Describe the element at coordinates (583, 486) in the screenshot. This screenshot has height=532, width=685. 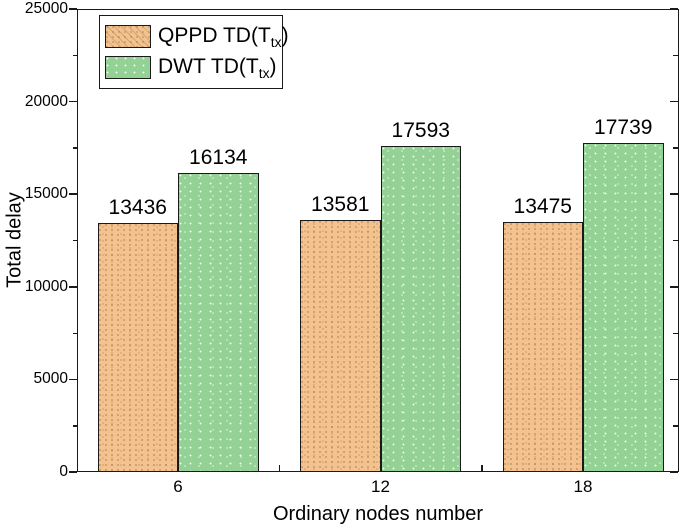
I see `x-tick-label: 18` at that location.